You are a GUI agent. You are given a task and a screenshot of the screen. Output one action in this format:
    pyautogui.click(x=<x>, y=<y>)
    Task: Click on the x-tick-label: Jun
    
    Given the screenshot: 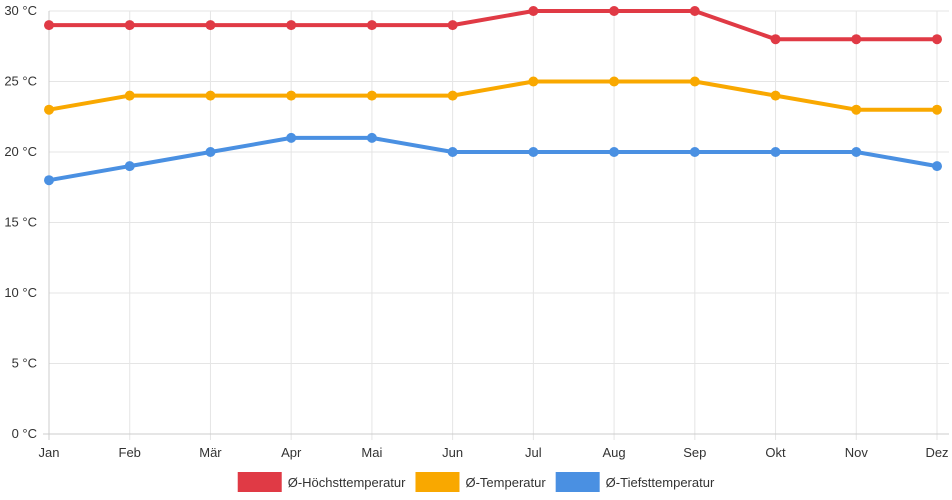 What is the action you would take?
    pyautogui.click(x=452, y=452)
    